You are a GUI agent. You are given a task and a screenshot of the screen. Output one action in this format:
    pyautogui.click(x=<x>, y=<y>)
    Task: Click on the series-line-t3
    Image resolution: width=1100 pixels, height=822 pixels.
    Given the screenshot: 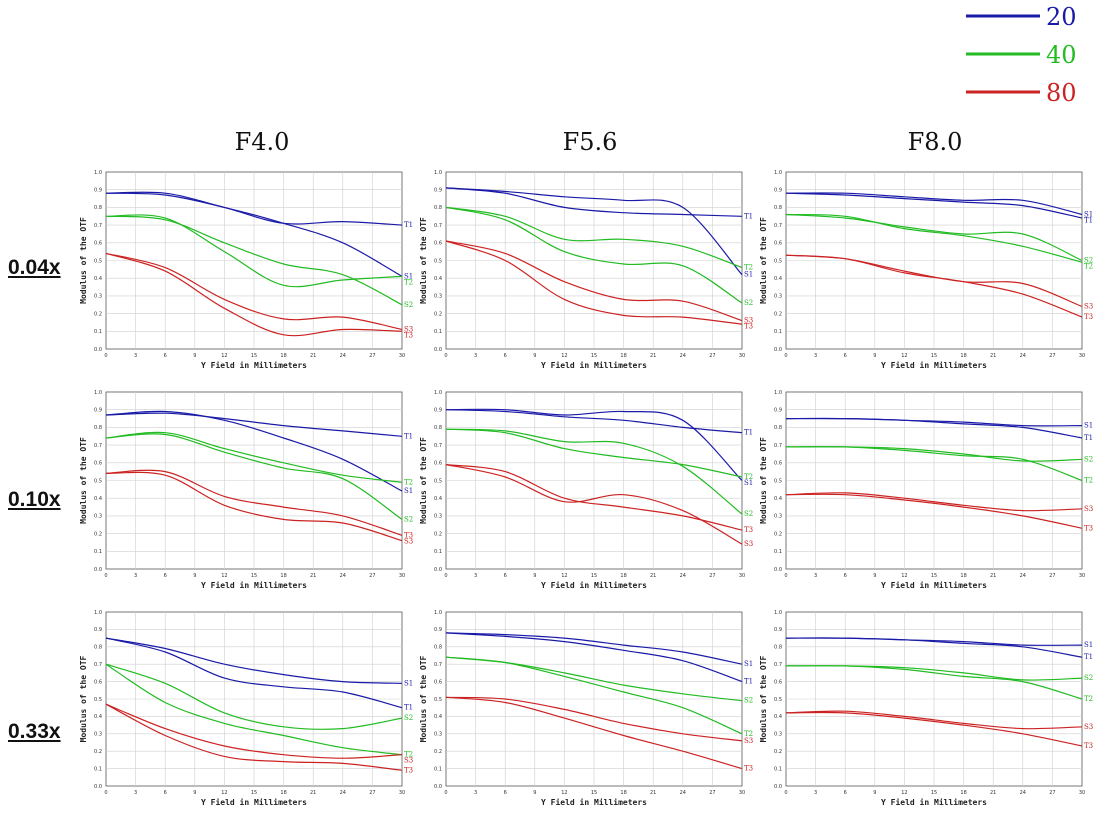 What is the action you would take?
    pyautogui.click(x=594, y=282)
    